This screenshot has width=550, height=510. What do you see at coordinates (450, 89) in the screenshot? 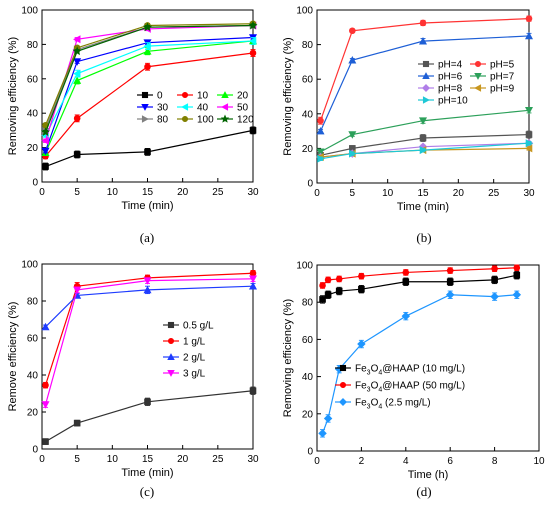
I see `legend-label: pH=8` at bounding box center [450, 89].